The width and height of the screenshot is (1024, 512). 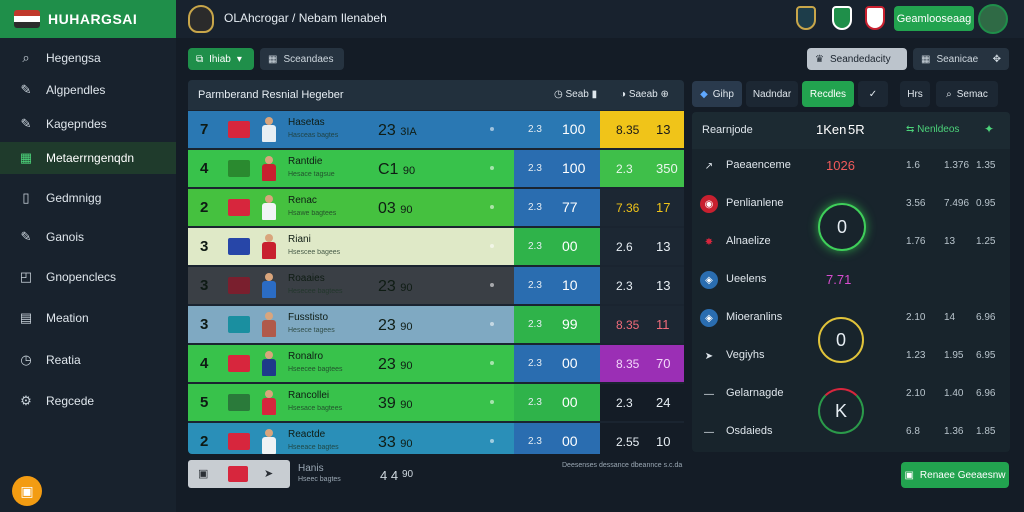 I want to click on filter-icon: ⧉, so click(x=200, y=59).